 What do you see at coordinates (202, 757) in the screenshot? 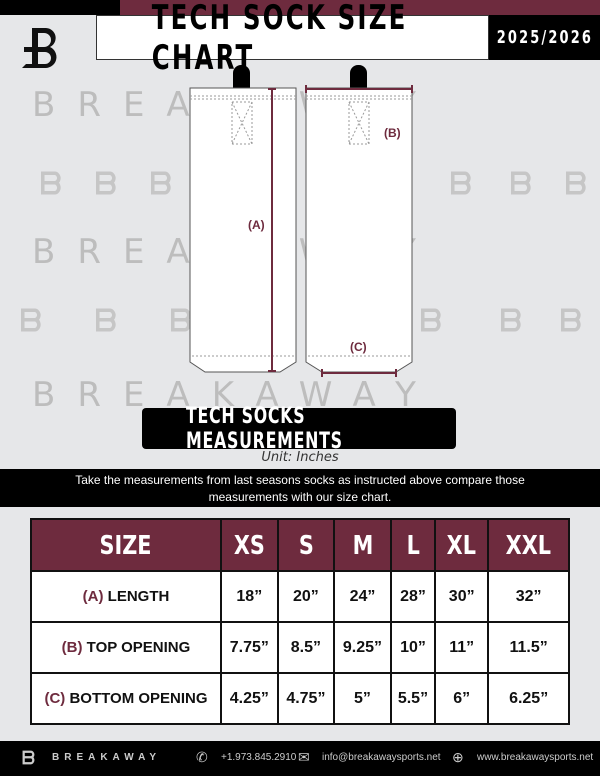
I see `phone-icon: ✆` at bounding box center [202, 757].